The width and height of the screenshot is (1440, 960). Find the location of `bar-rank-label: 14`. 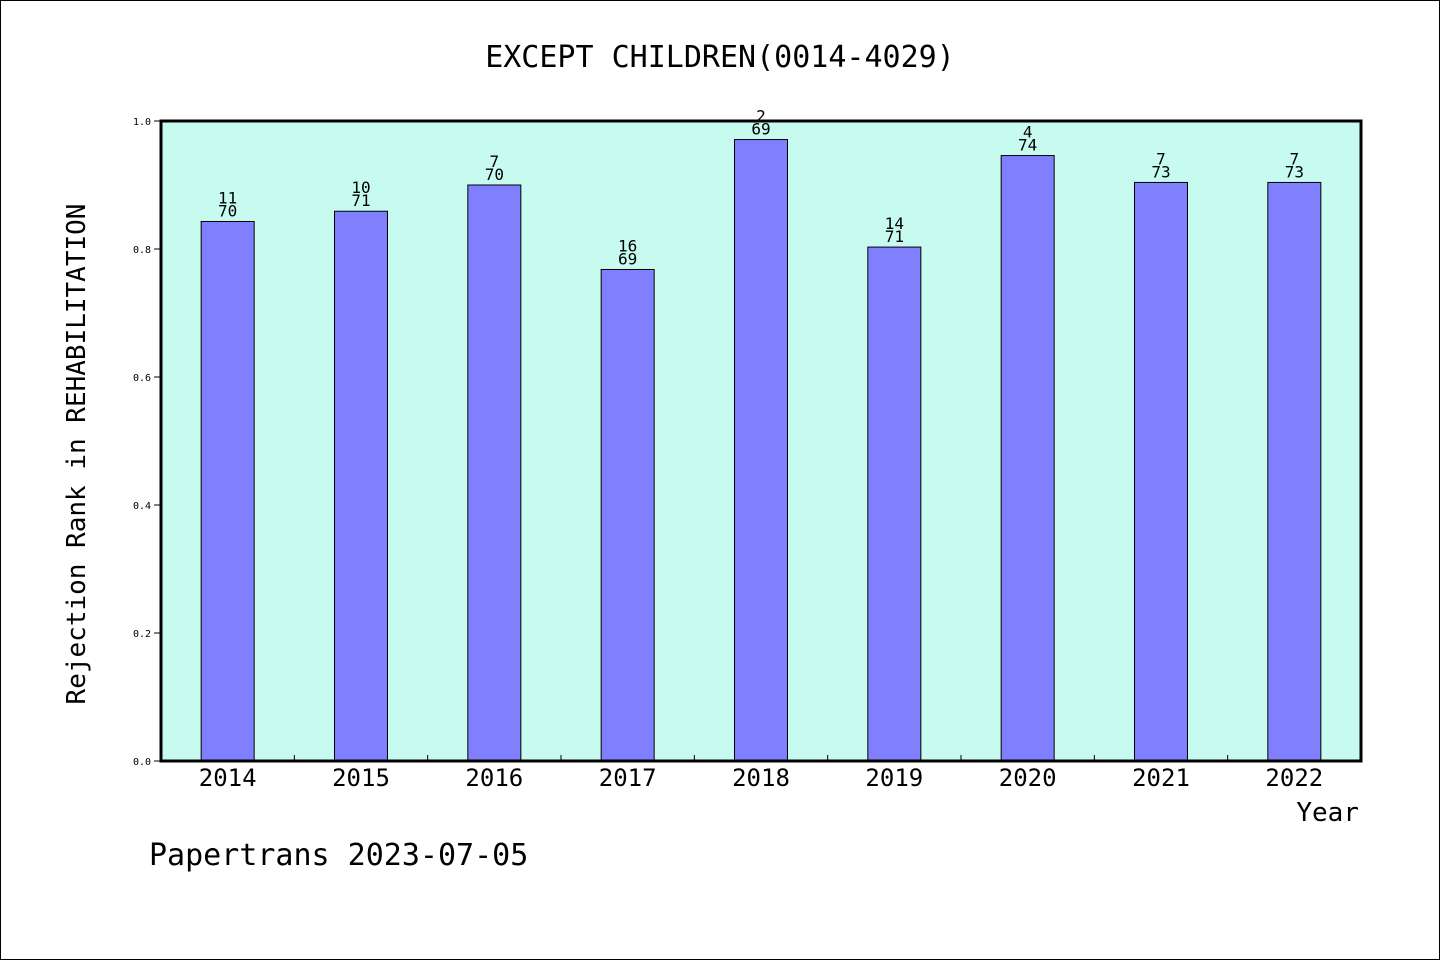

bar-rank-label: 14 is located at coordinates (894, 223).